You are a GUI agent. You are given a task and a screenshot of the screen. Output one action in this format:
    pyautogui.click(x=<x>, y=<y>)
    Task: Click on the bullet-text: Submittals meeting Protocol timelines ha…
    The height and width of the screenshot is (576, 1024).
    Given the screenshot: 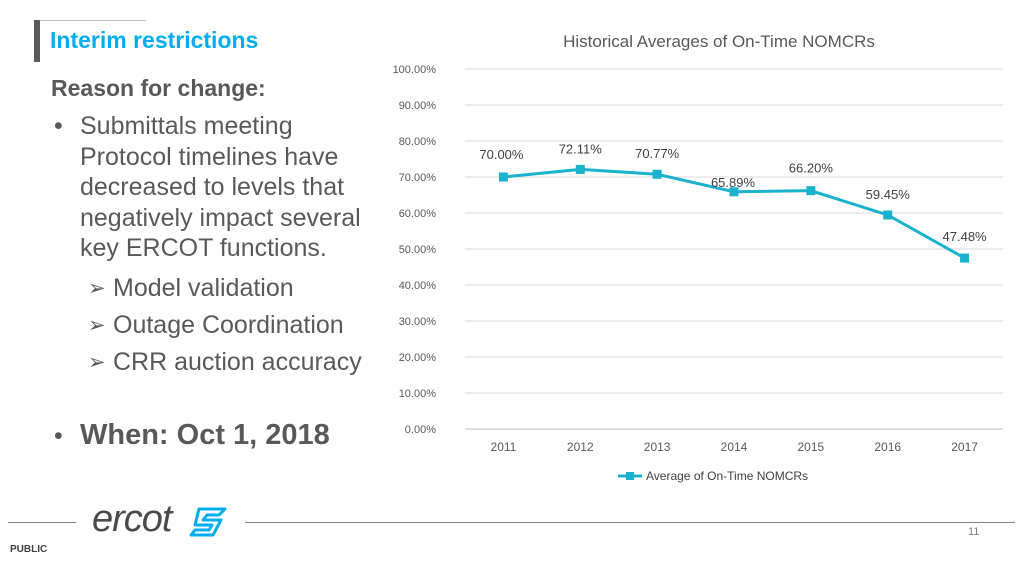 What is the action you would take?
    pyautogui.click(x=220, y=187)
    